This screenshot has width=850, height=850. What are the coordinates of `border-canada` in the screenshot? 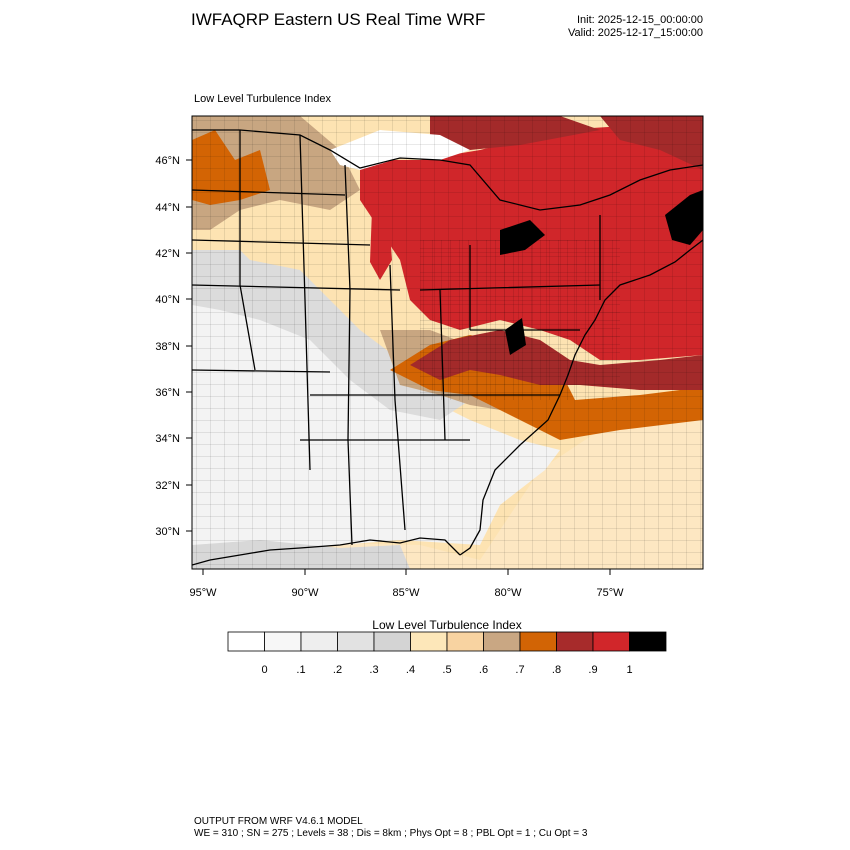 It's located at (447, 170).